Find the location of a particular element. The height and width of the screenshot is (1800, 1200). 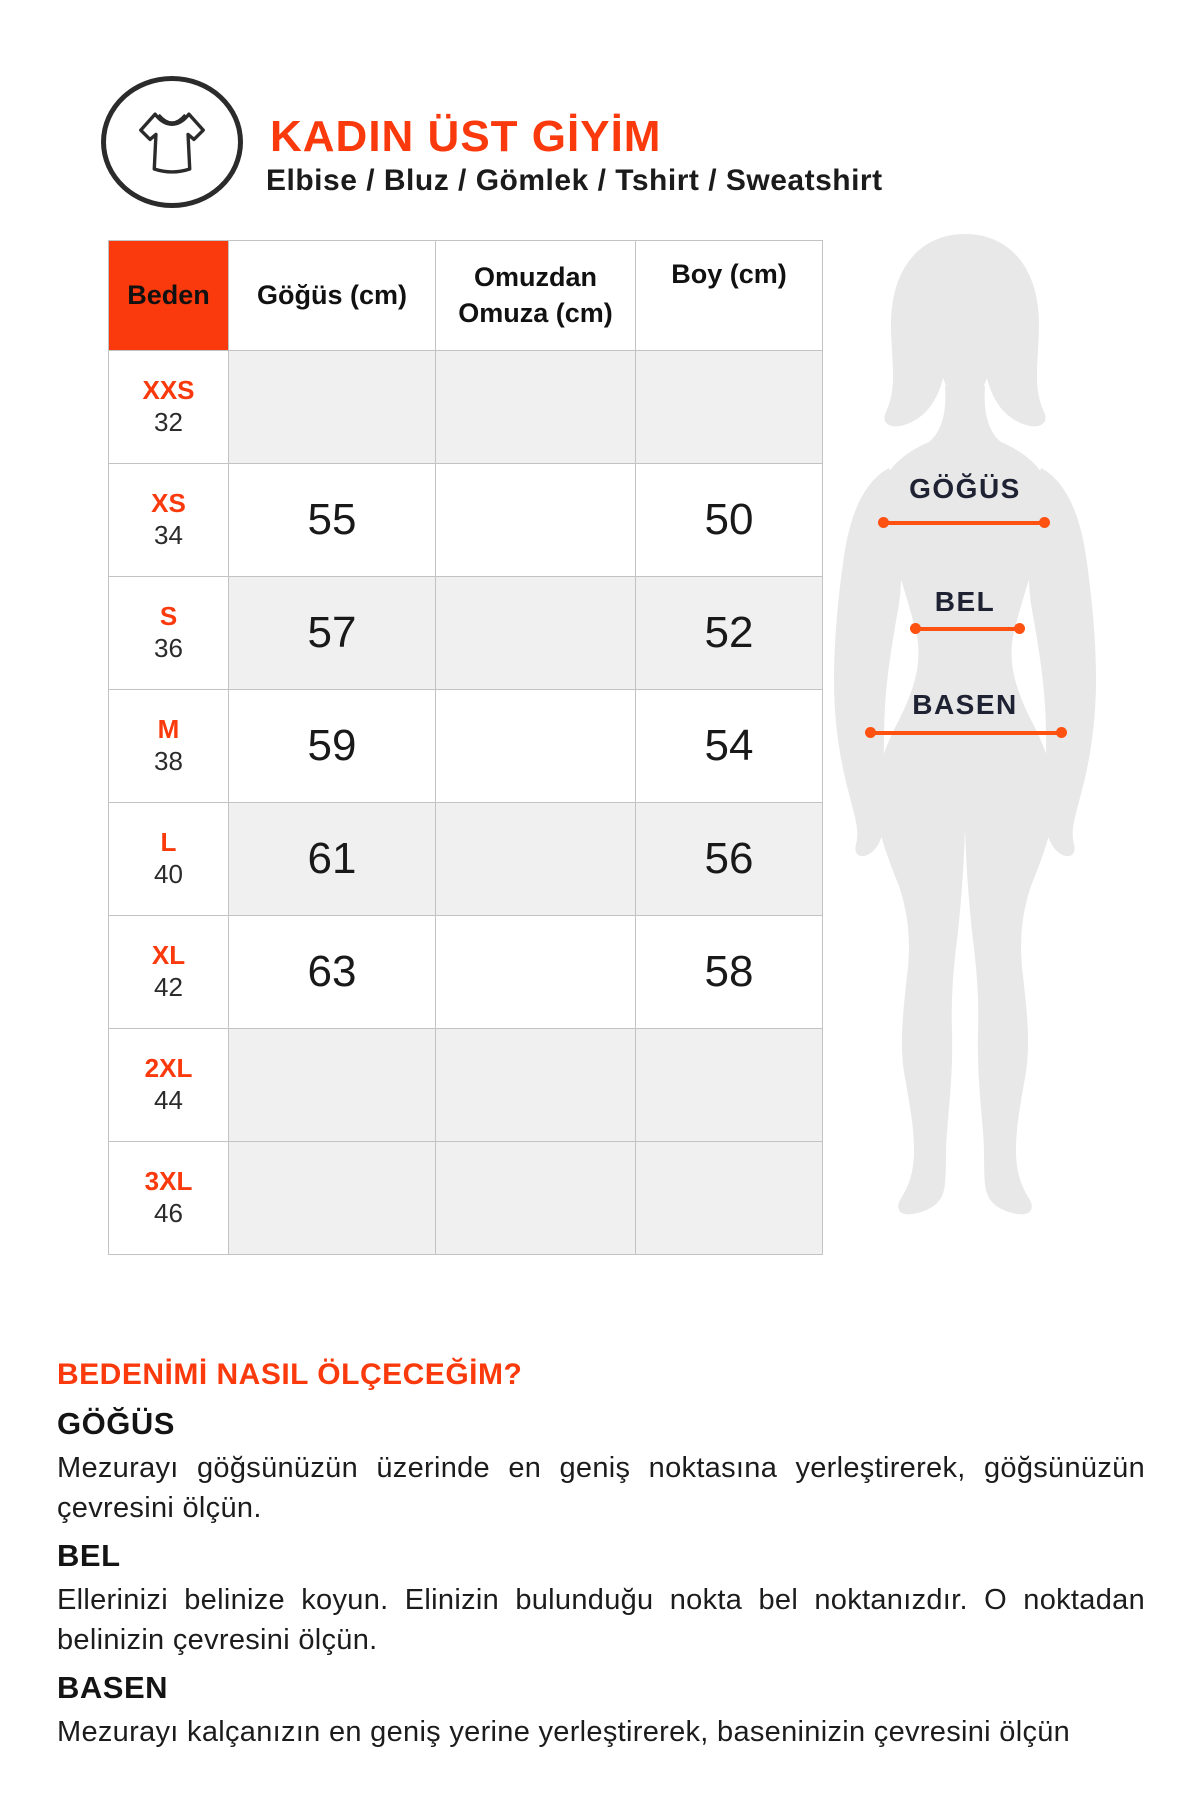

page-title: KADIN ÜST GİYİM is located at coordinates (466, 136).